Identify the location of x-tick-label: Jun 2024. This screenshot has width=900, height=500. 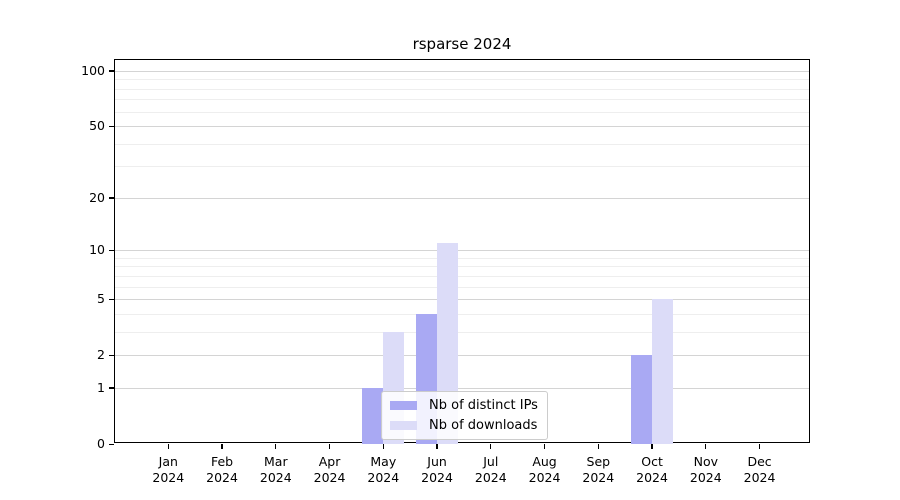
(437, 470).